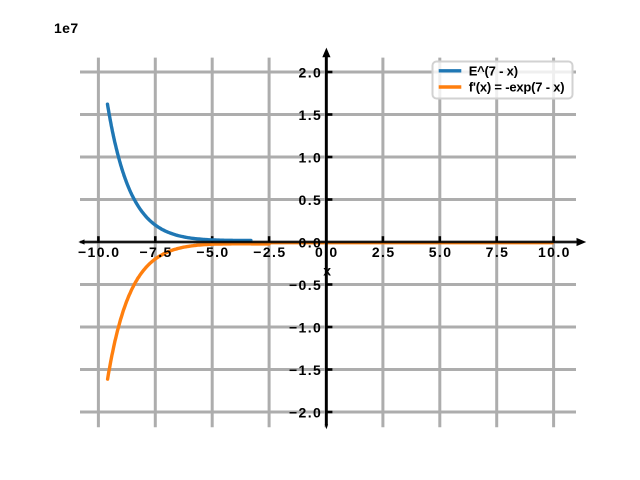 This screenshot has height=480, width=640. What do you see at coordinates (327, 271) in the screenshot?
I see `svg-text: x` at bounding box center [327, 271].